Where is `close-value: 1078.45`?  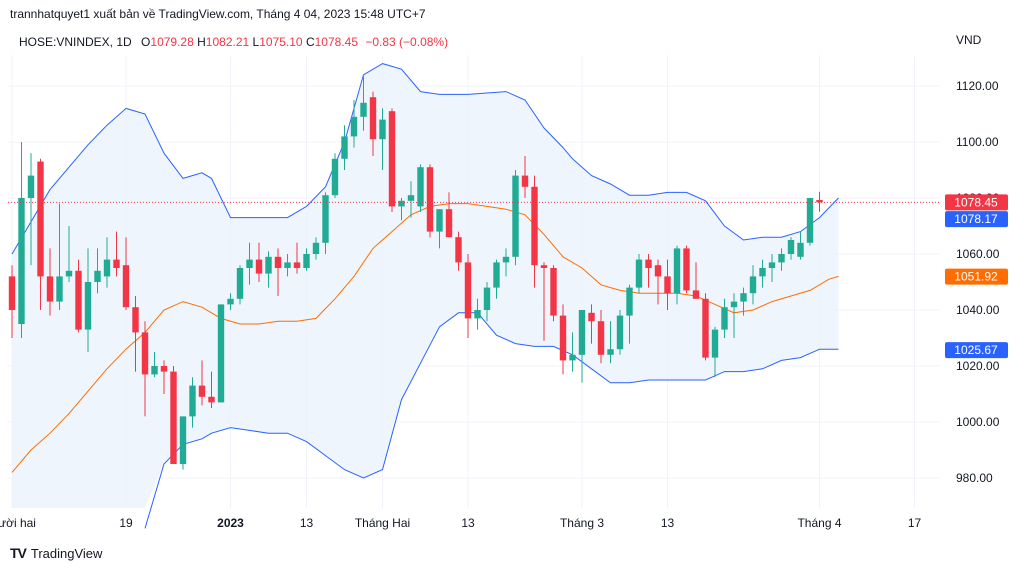 close-value: 1078.45 is located at coordinates (336, 42).